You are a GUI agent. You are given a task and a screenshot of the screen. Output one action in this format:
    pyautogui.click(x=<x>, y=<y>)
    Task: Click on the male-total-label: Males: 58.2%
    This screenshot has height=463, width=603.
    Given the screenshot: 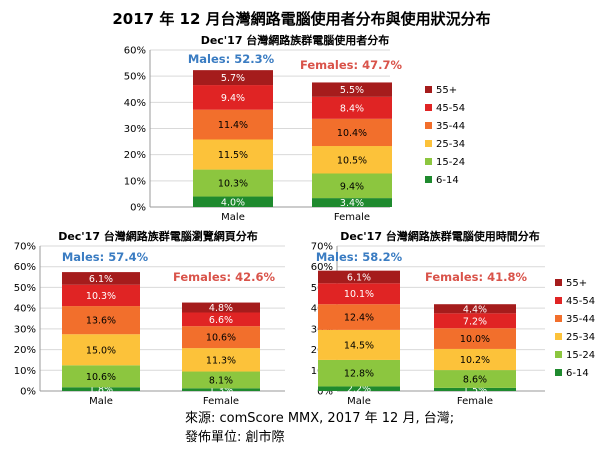 What is the action you would take?
    pyautogui.click(x=359, y=257)
    